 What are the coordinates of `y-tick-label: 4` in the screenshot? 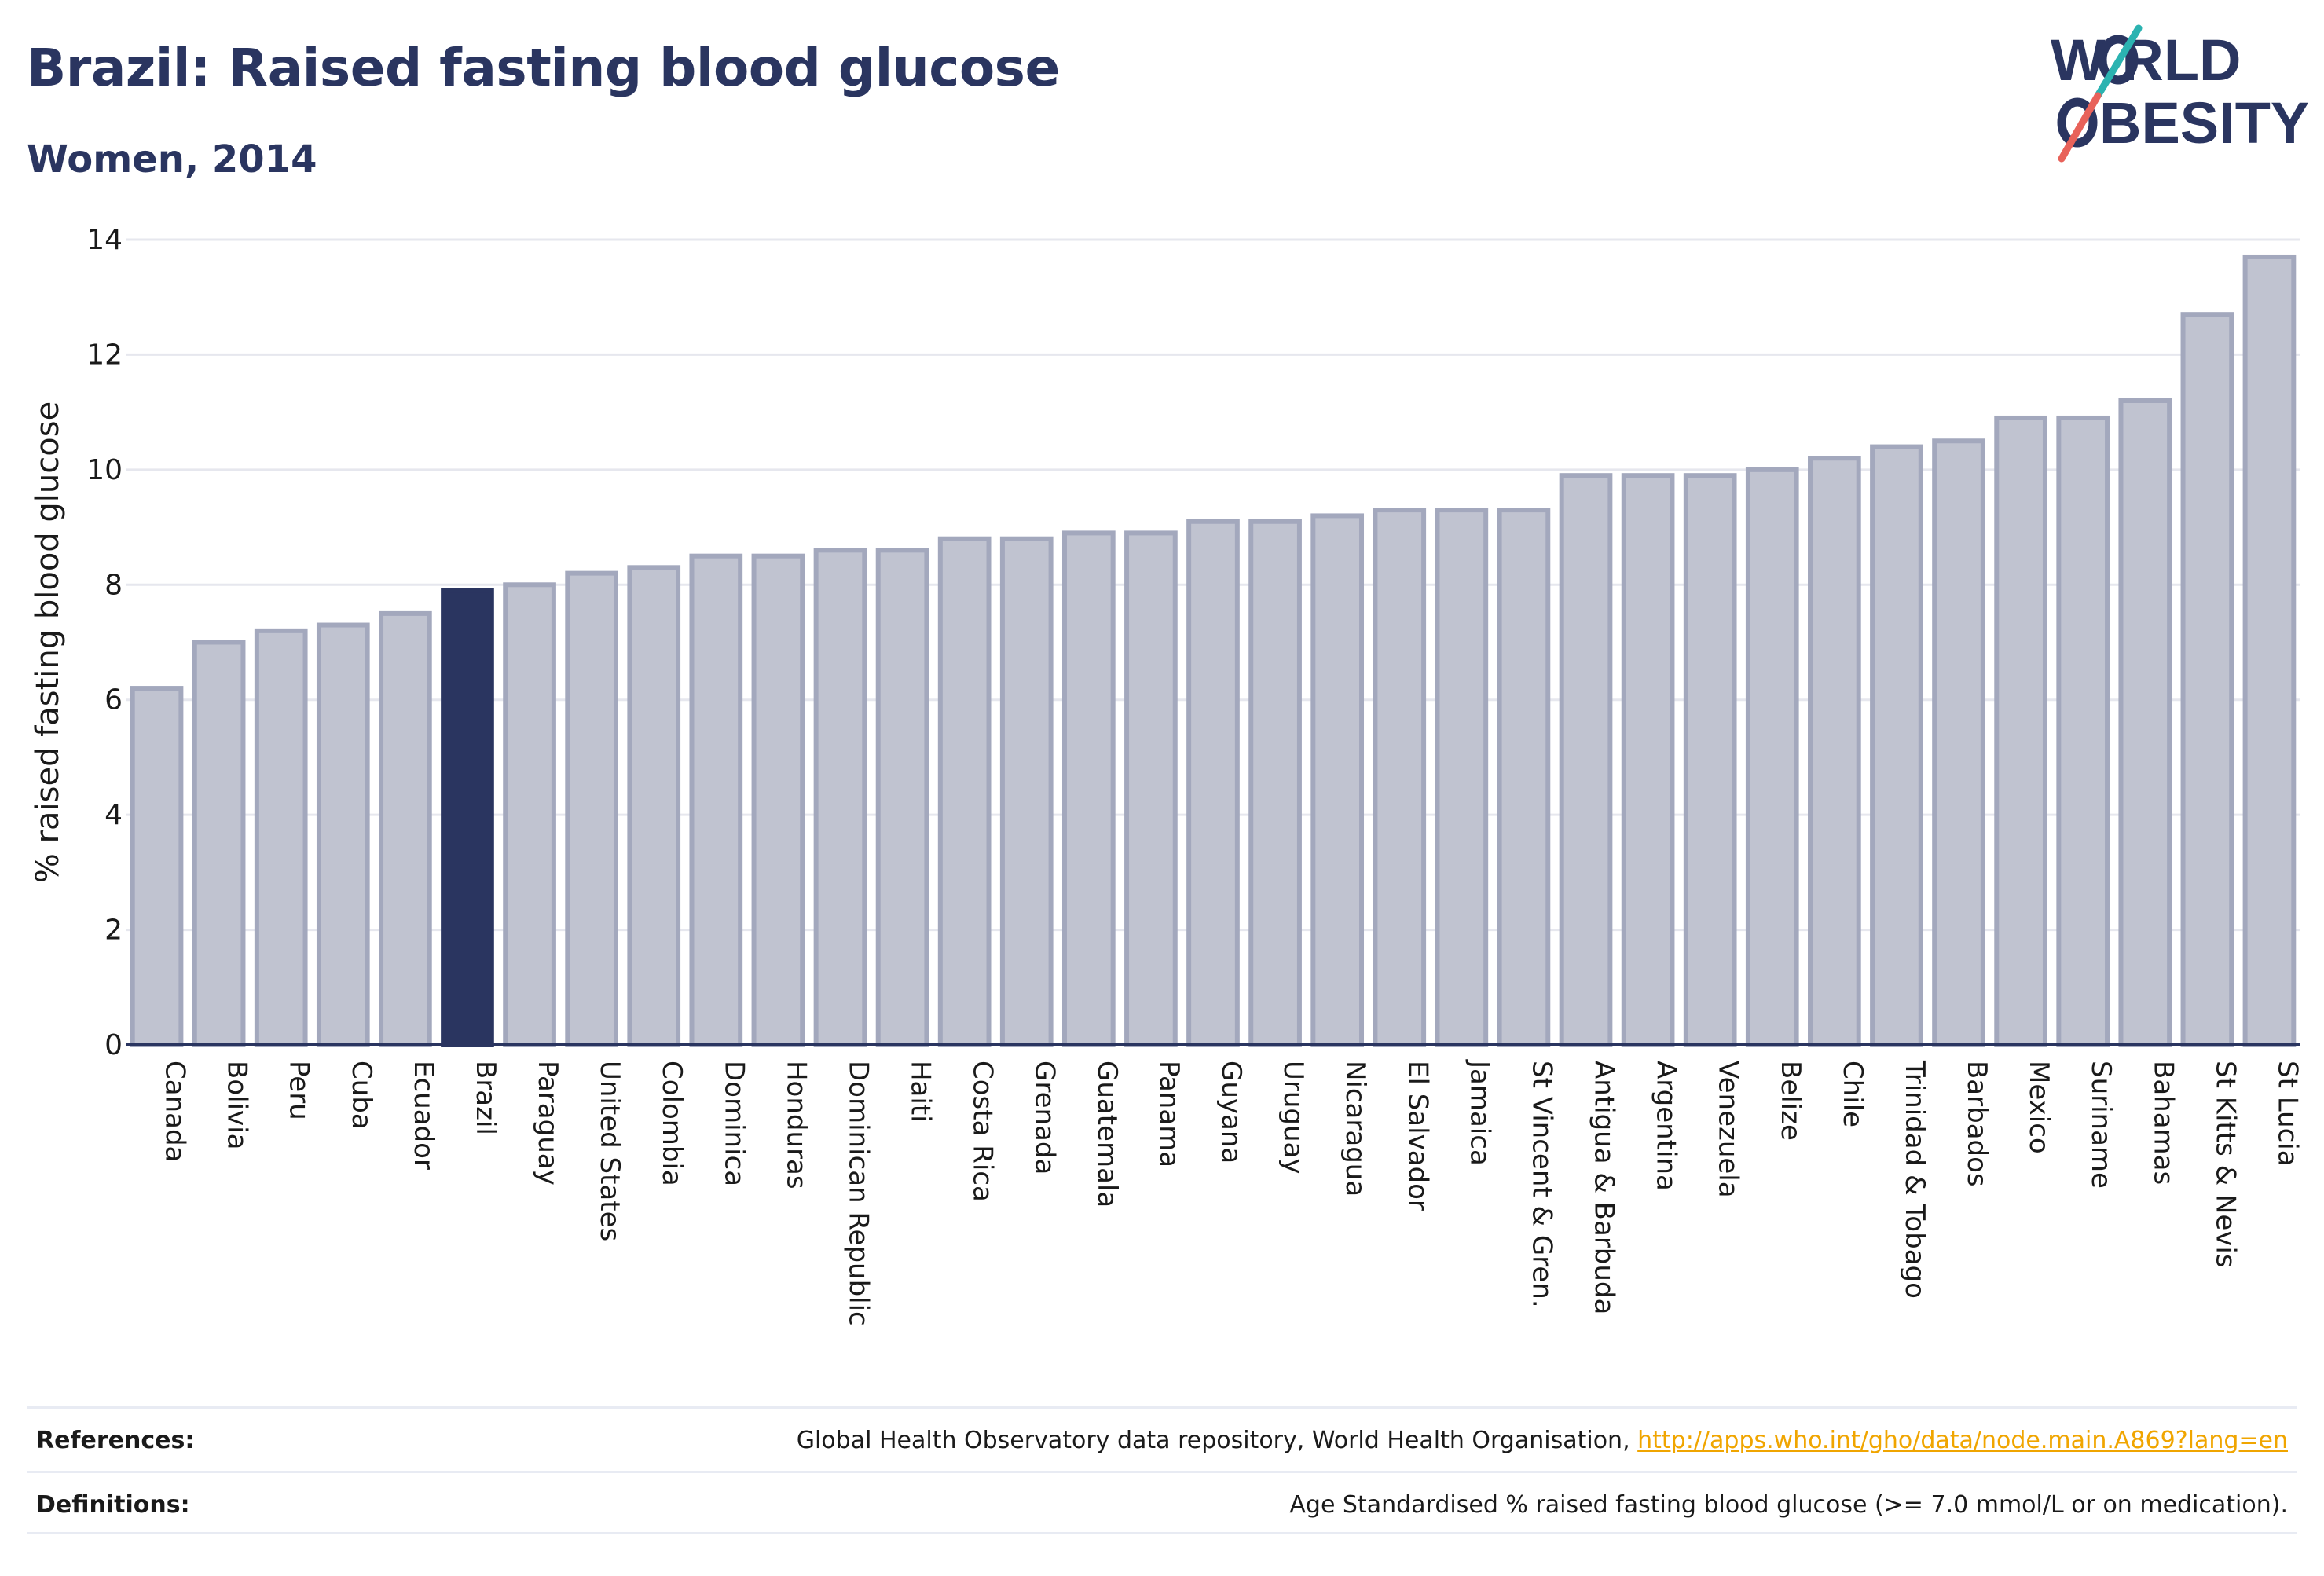 It's located at (113, 815).